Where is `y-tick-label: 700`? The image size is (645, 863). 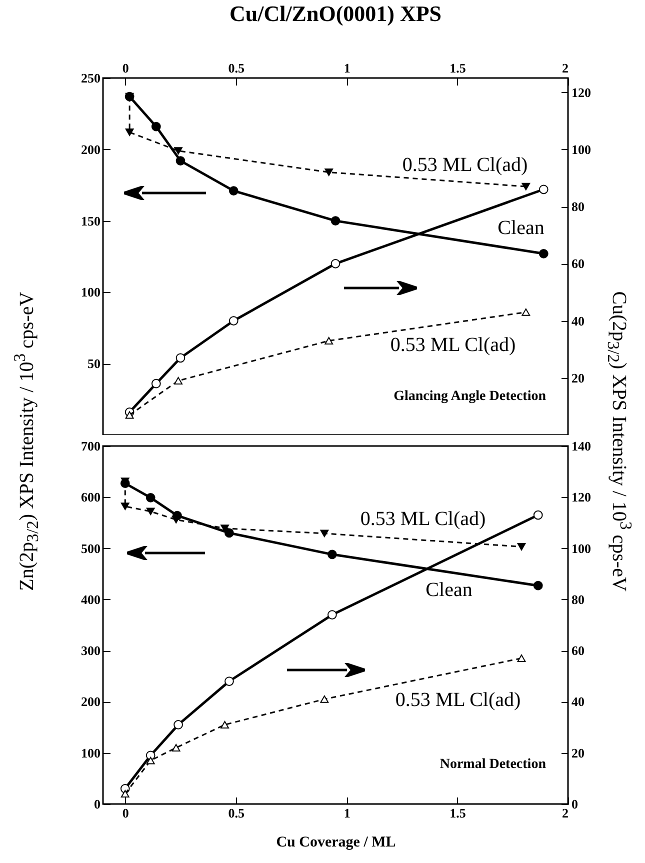
y-tick-label: 700 is located at coordinates (90, 446).